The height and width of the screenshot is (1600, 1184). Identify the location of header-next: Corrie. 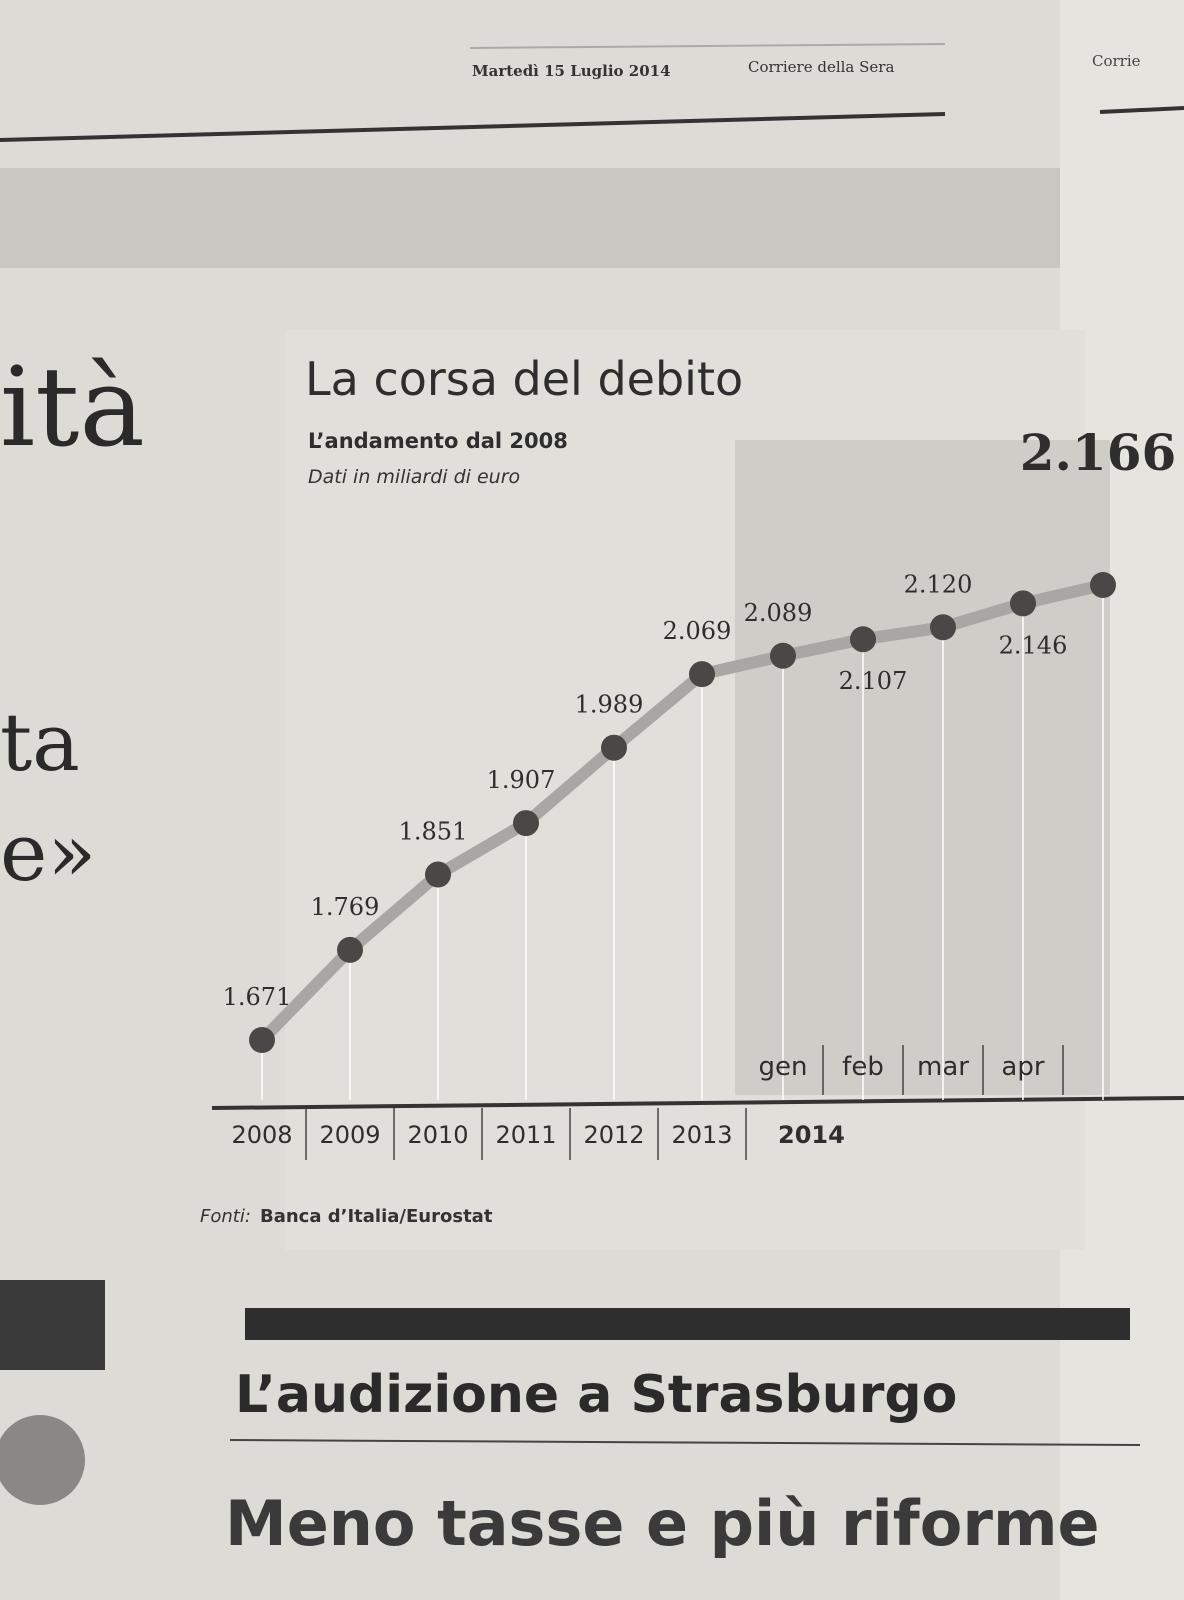
(1116, 61).